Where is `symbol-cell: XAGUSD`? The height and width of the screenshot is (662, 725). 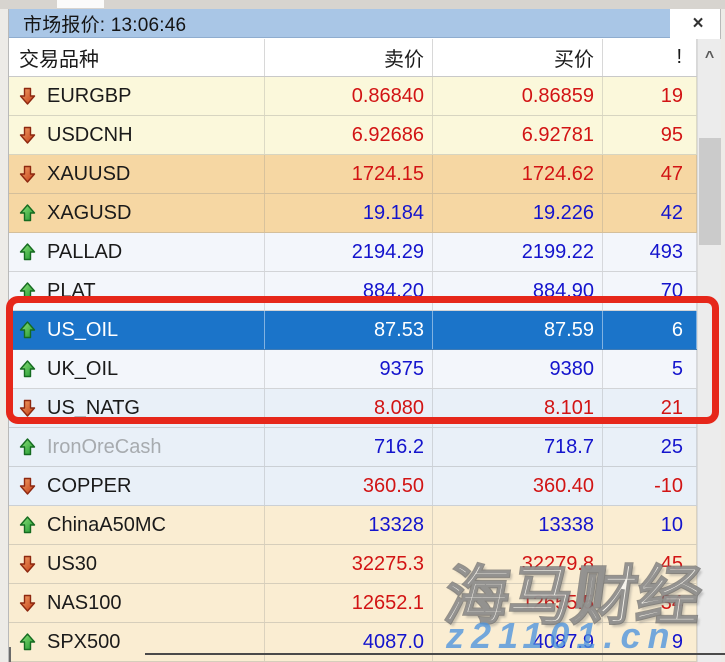
symbol-cell: XAGUSD is located at coordinates (137, 213).